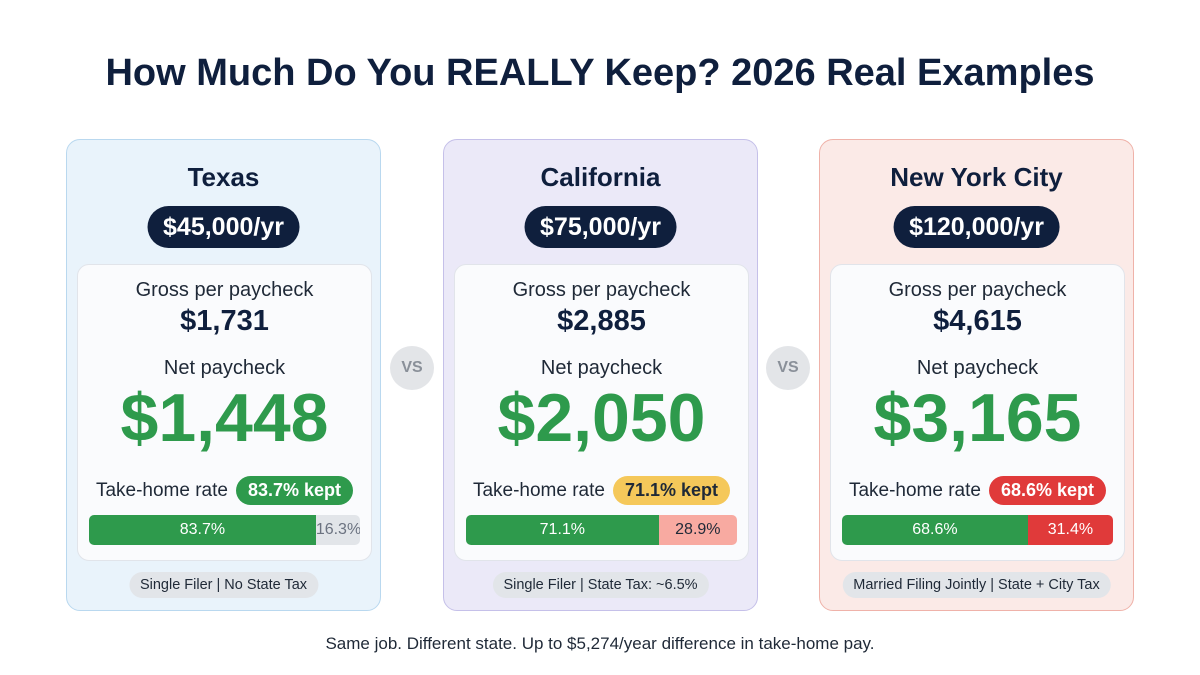 The height and width of the screenshot is (675, 1200). I want to click on filing-note: Single Filer | No State Tax, so click(223, 585).